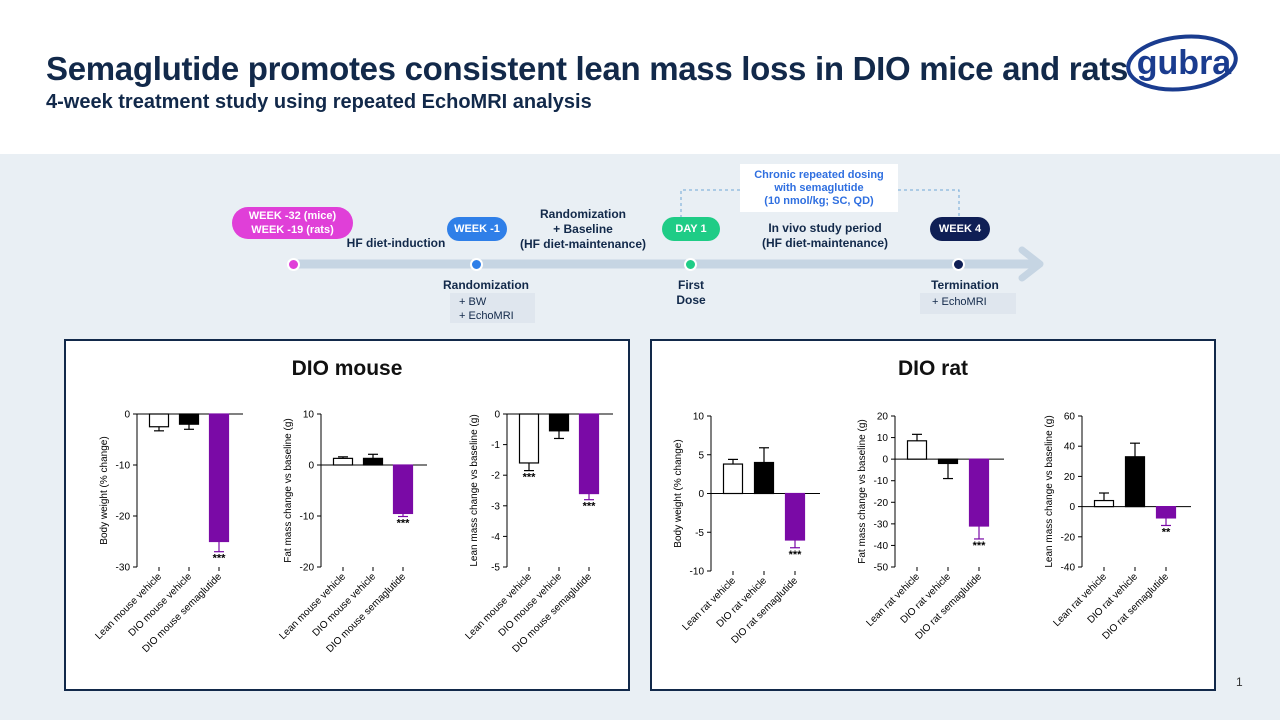  I want to click on y-axis-label: Lean mass change vs baseline (g), so click(1049, 491).